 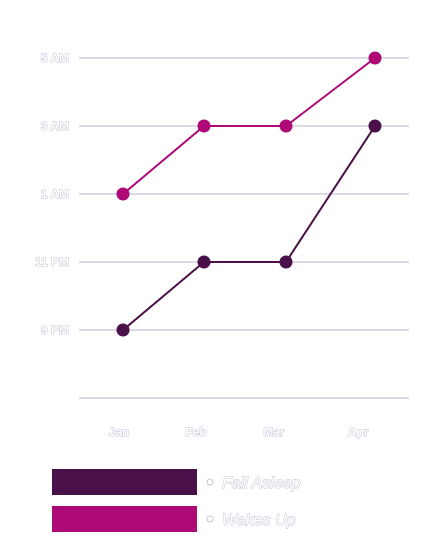 What do you see at coordinates (55, 194) in the screenshot?
I see `y-tick-label: 1 AM` at bounding box center [55, 194].